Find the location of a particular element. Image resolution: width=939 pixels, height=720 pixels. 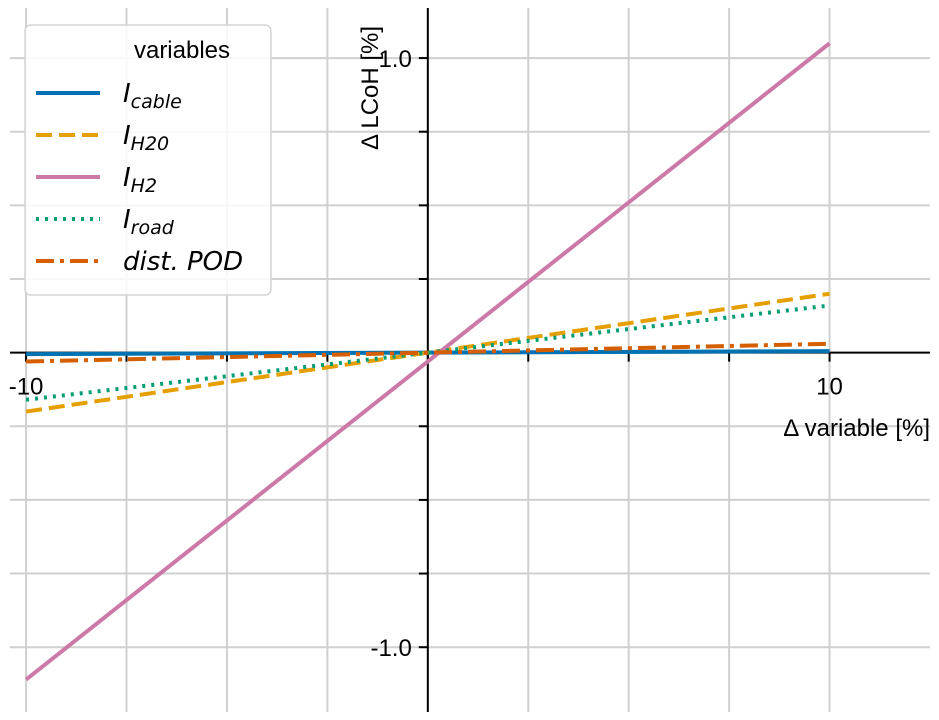

legend-label: Iroad is located at coordinates (149, 222).